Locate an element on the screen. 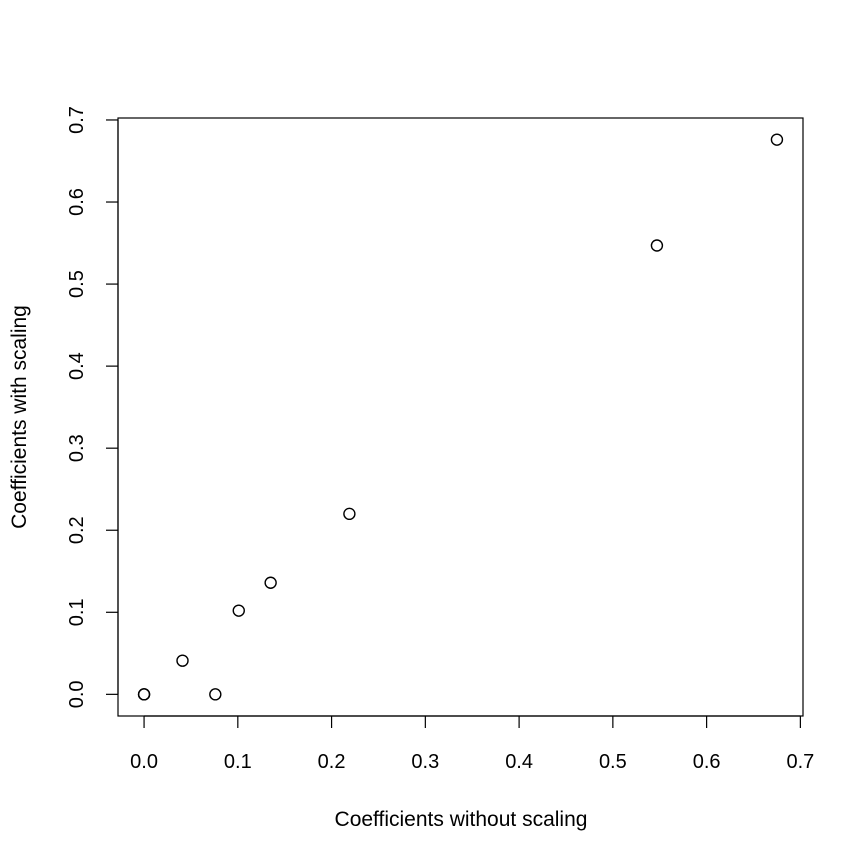 Image resolution: width=864 pixels, height=864 pixels. y-tick-label: 0.2 is located at coordinates (77, 530).